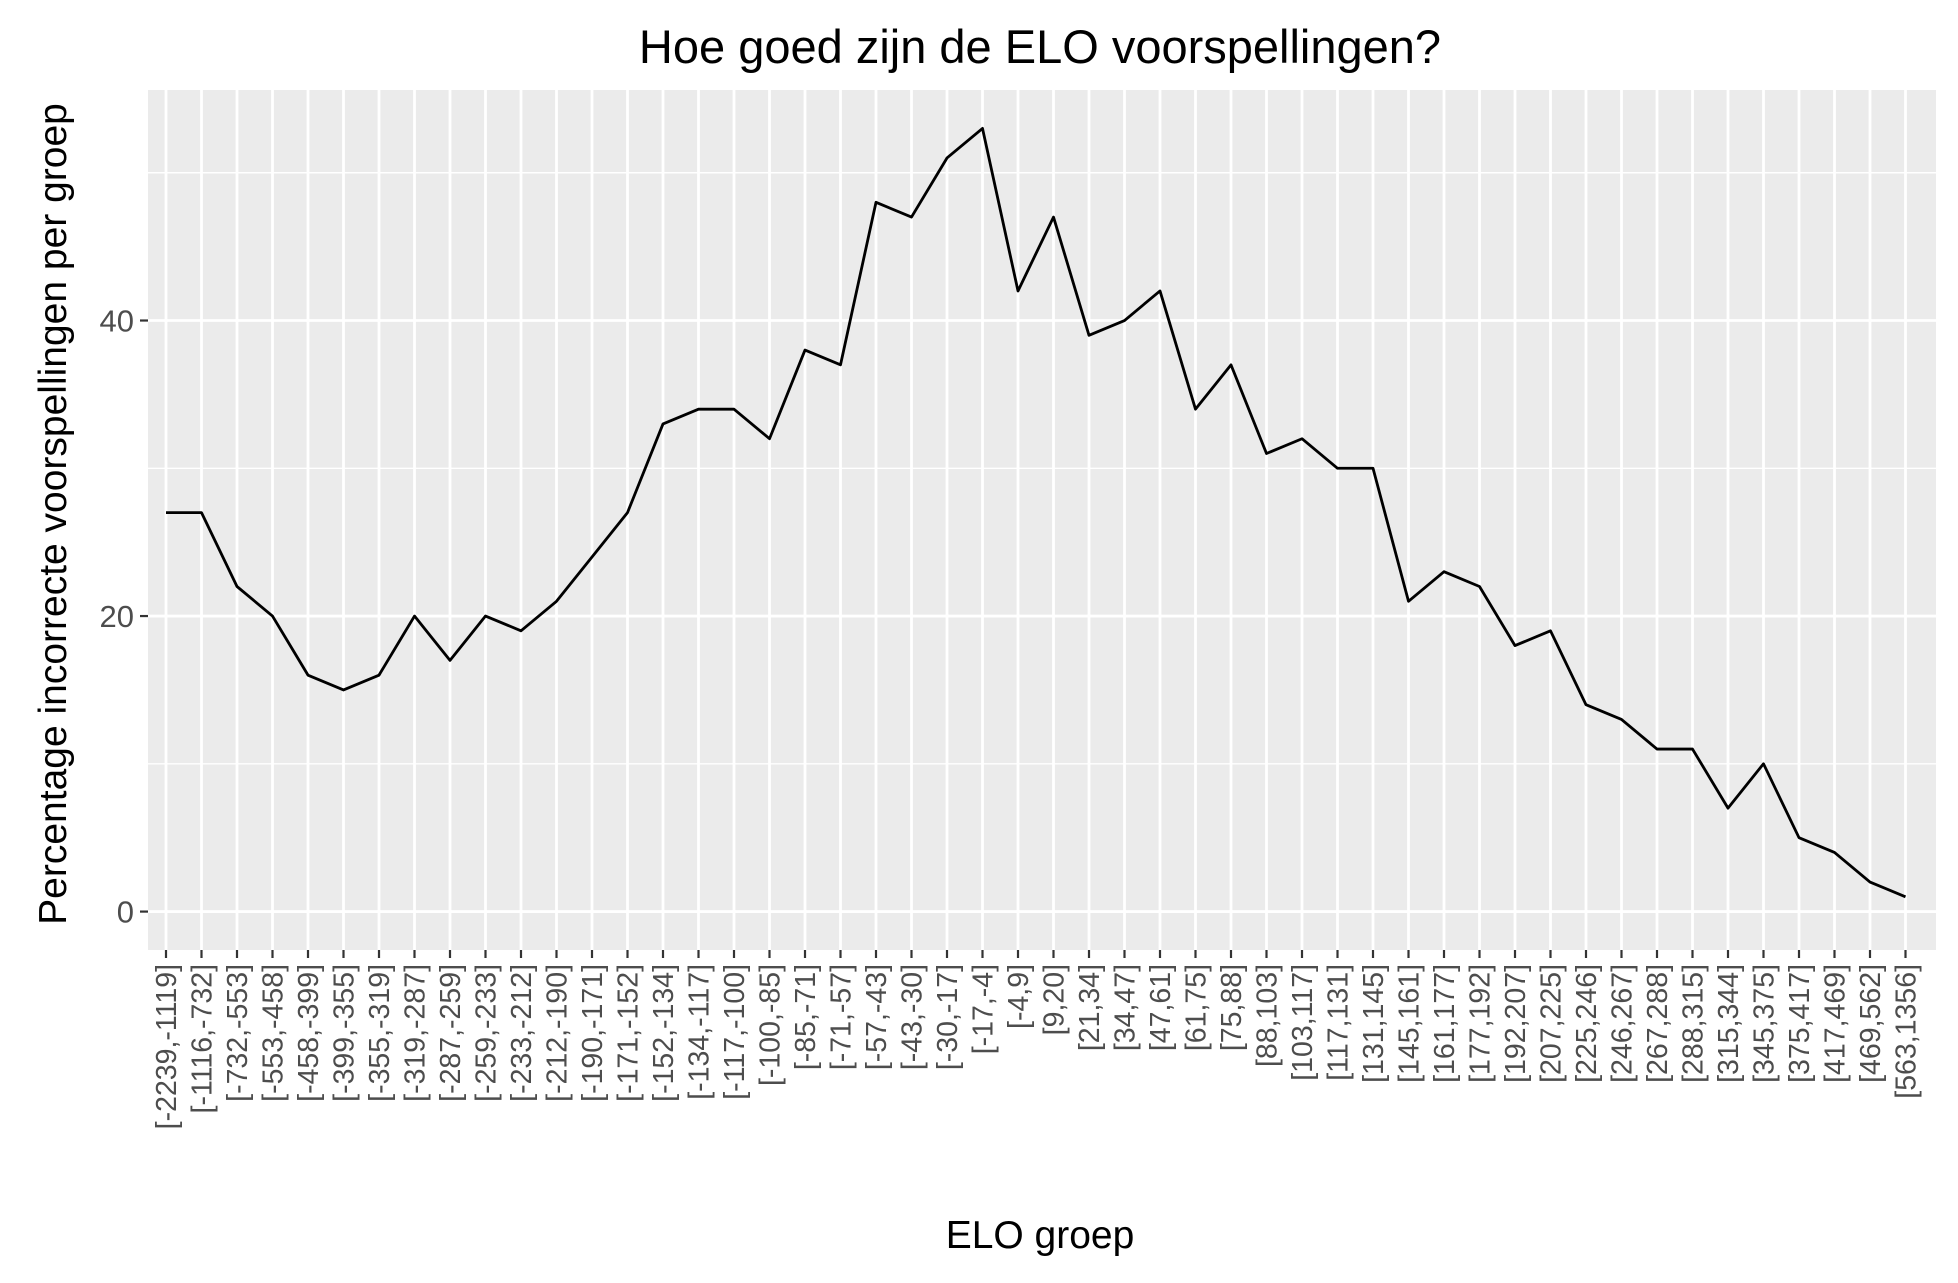  Describe the element at coordinates (238, 1033) in the screenshot. I see `x-tick-label: [-732,-553]` at that location.